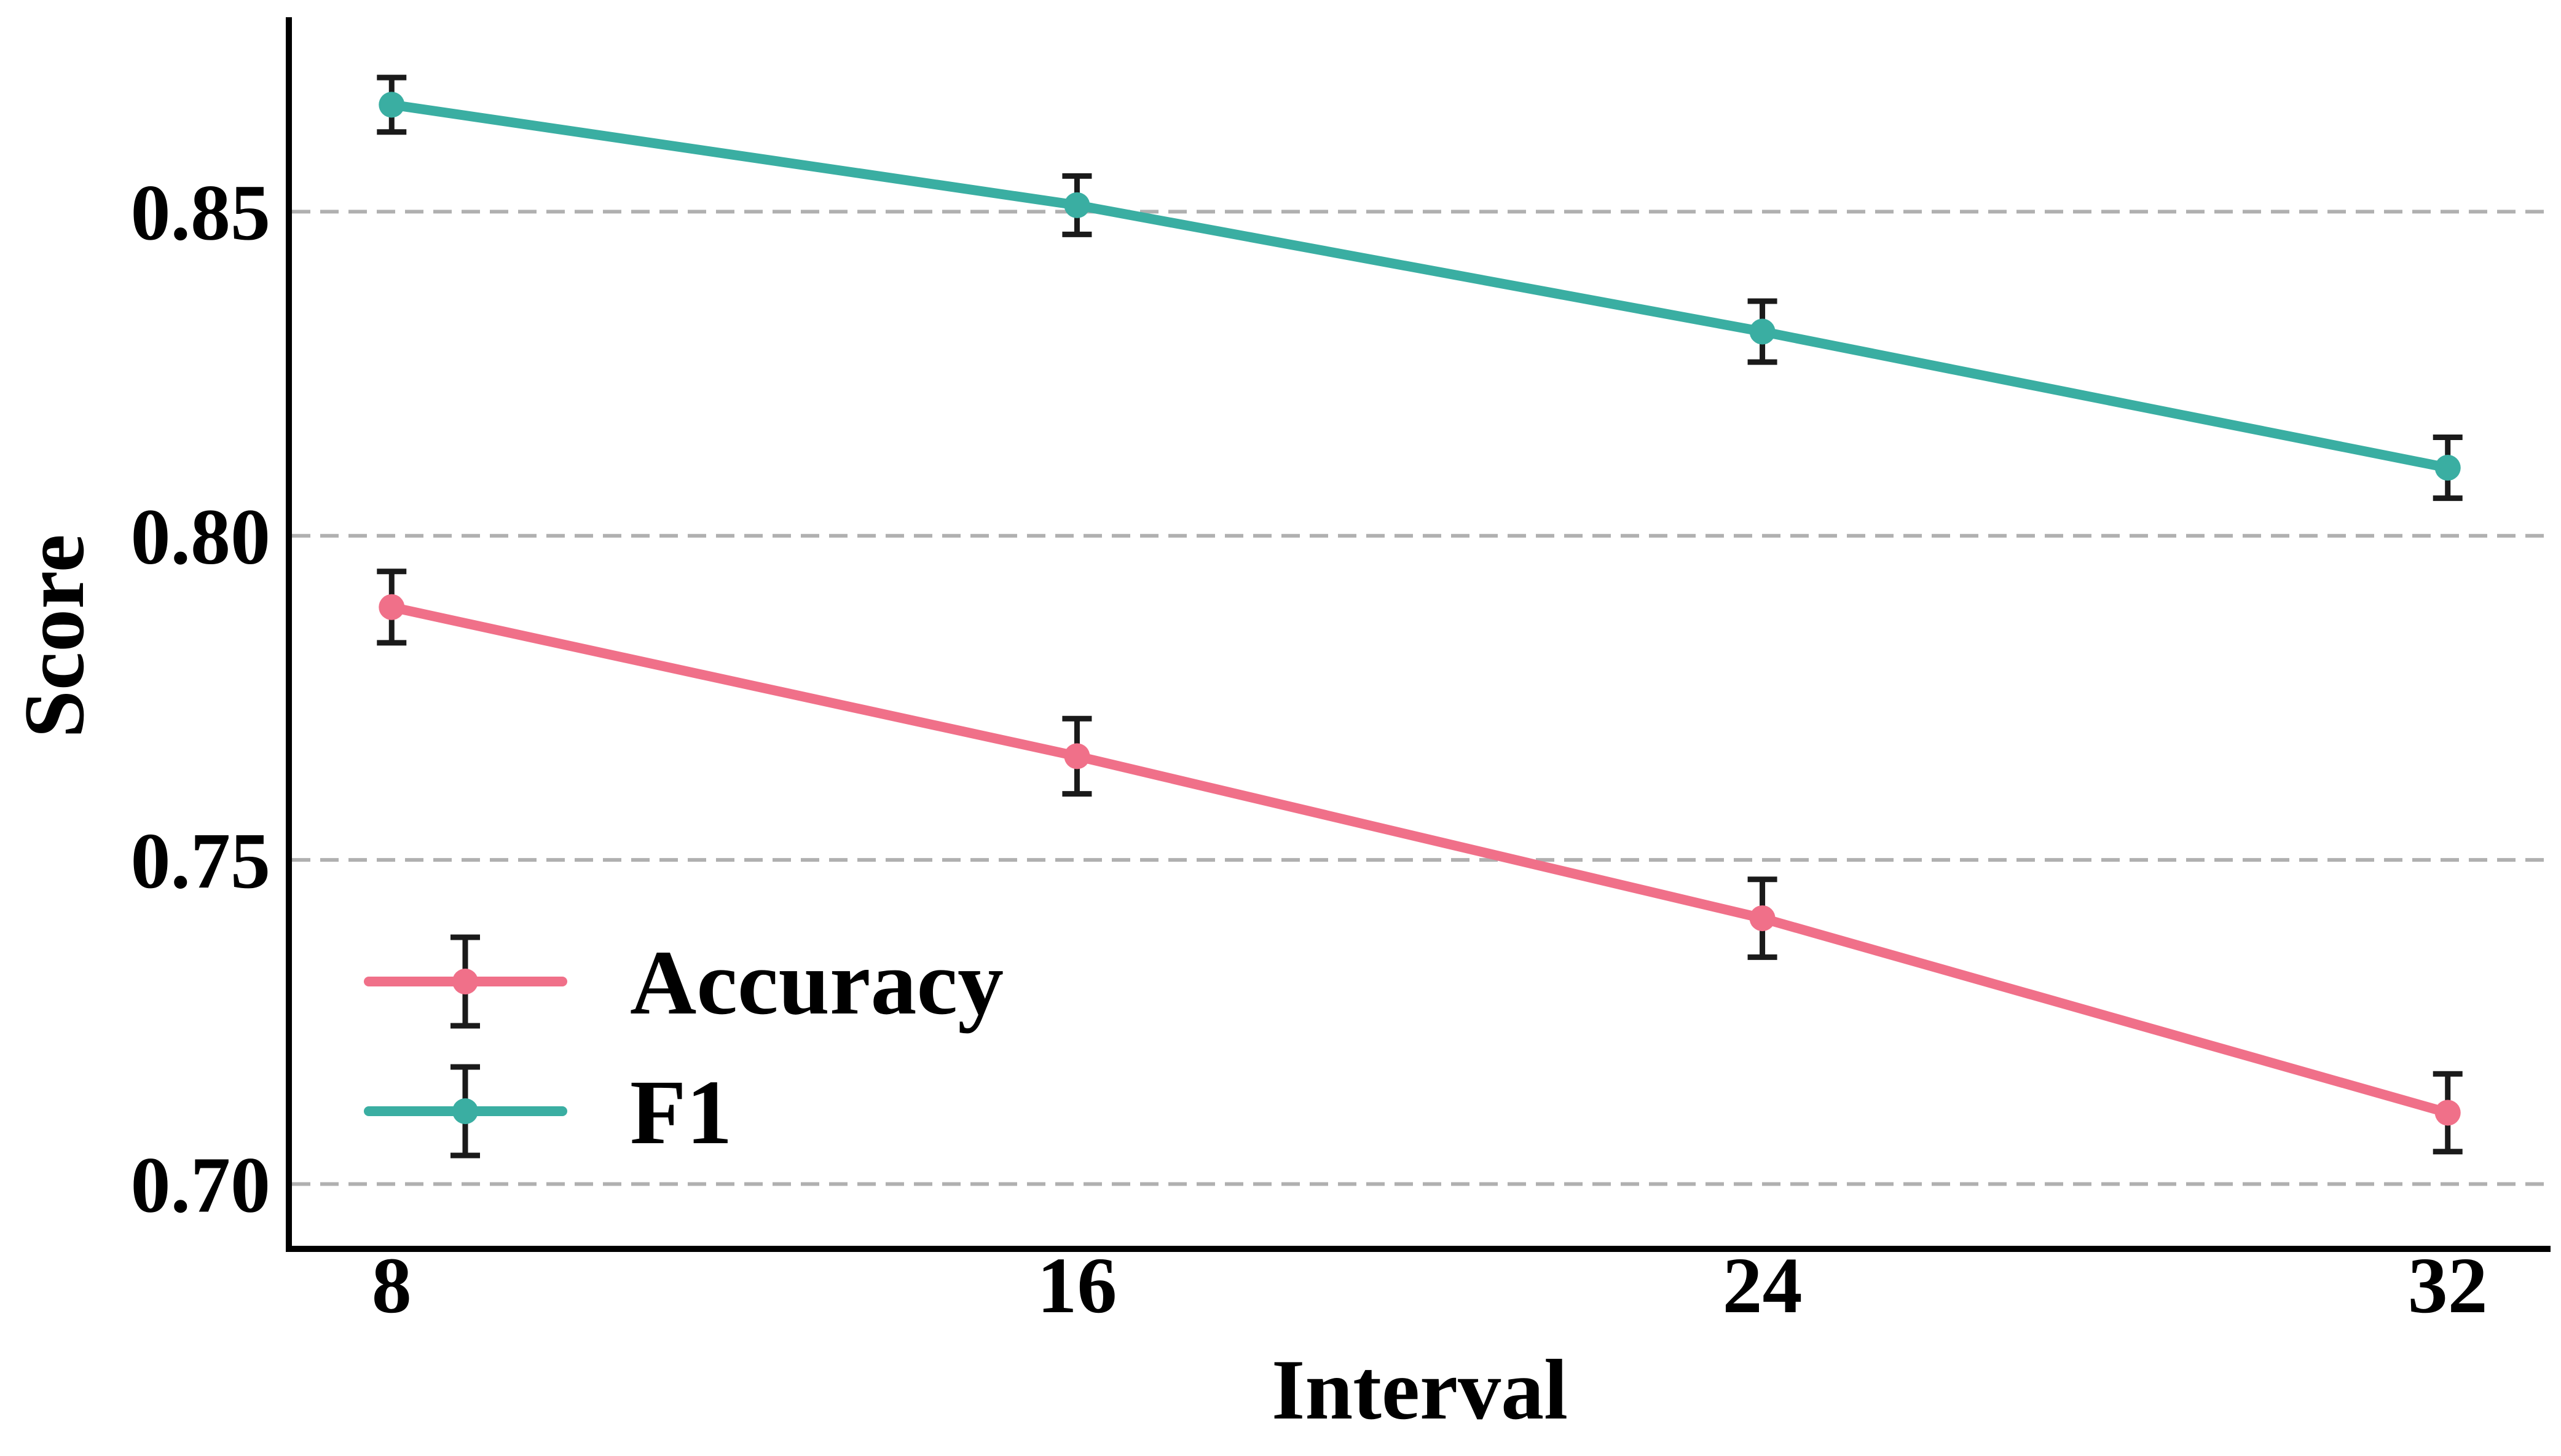  I want to click on legend-label-accuracy: Accuracy, so click(817, 983).